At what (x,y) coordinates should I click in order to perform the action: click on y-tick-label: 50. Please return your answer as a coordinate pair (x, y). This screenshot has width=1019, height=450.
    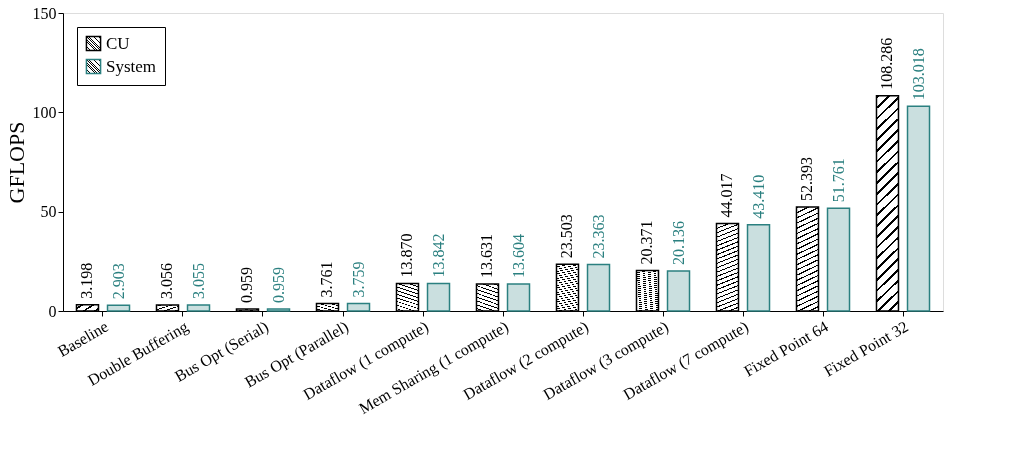
    Looking at the image, I should click on (48, 212).